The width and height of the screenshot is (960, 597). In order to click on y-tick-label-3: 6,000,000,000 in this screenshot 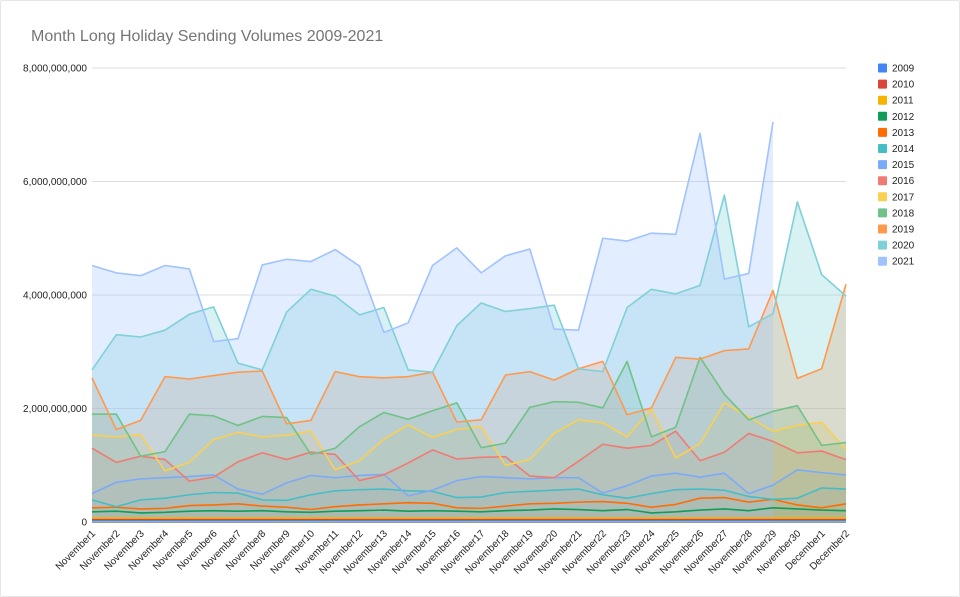, I will do `click(55, 182)`.